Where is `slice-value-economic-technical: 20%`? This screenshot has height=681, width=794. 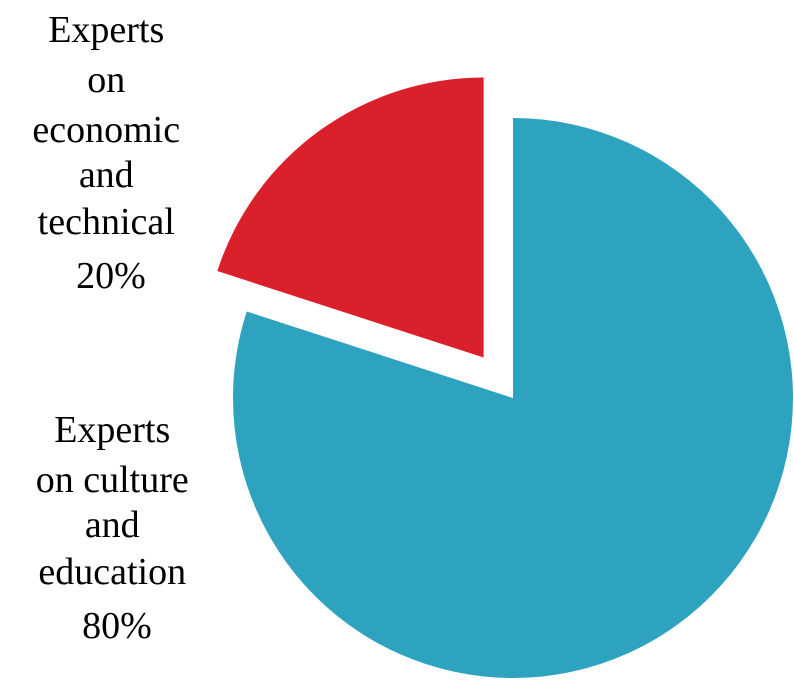
slice-value-economic-technical: 20% is located at coordinates (111, 276).